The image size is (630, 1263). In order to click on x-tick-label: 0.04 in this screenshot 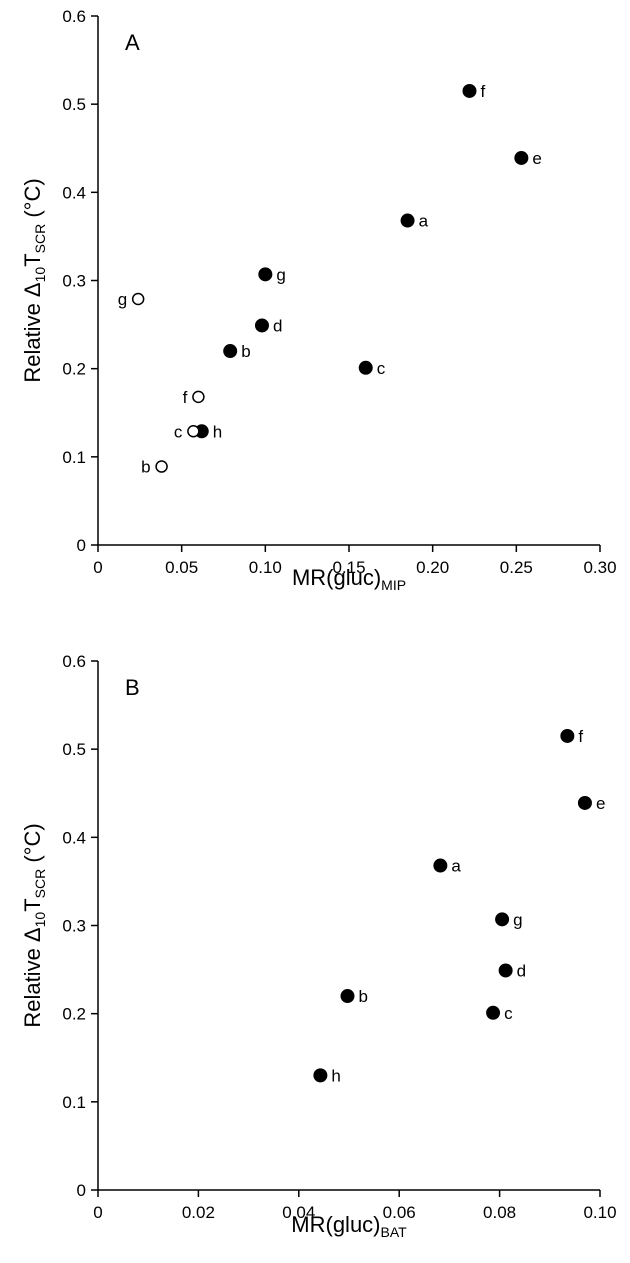, I will do `click(298, 1212)`.